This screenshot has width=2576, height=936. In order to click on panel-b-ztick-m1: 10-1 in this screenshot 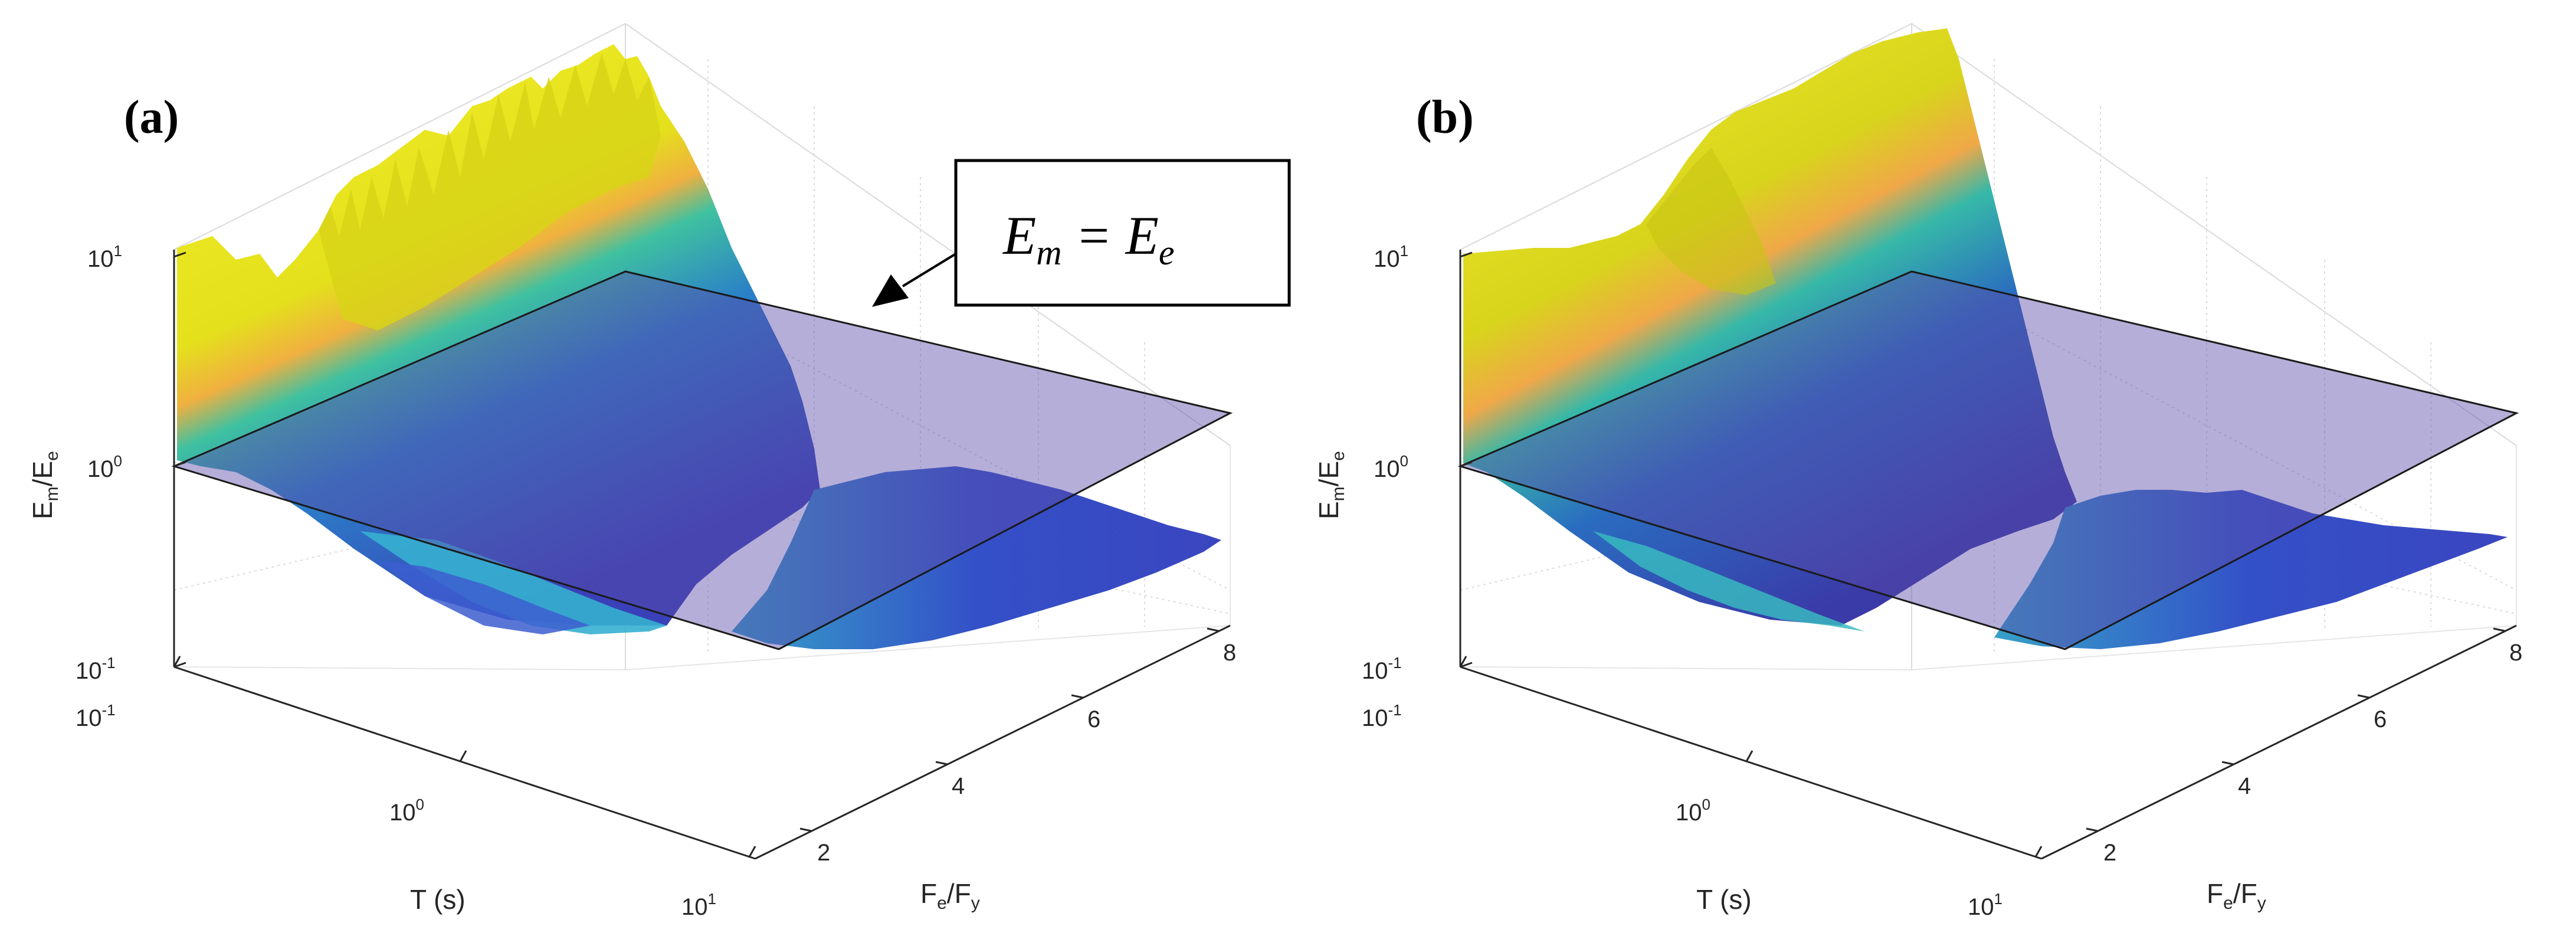, I will do `click(1382, 669)`.